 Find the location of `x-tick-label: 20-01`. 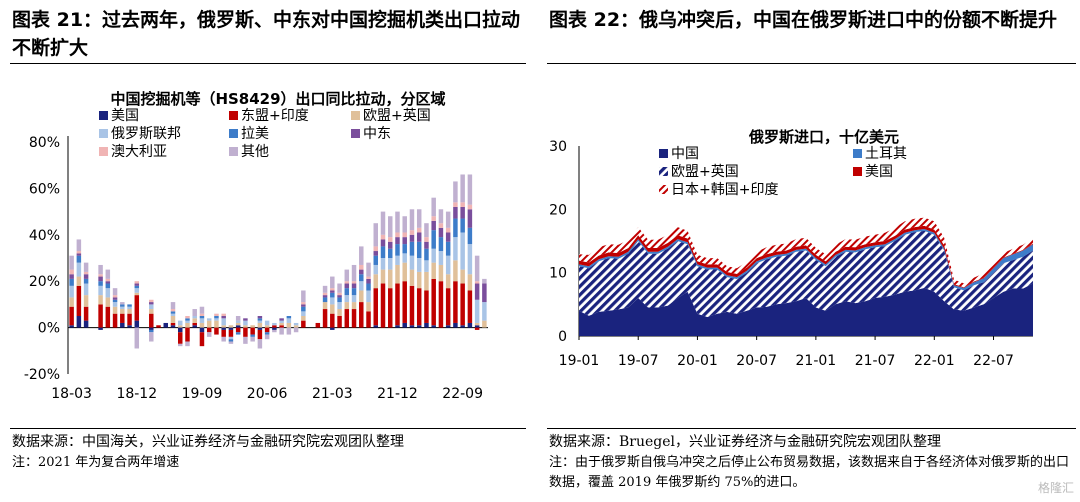

x-tick-label: 20-01 is located at coordinates (697, 361).